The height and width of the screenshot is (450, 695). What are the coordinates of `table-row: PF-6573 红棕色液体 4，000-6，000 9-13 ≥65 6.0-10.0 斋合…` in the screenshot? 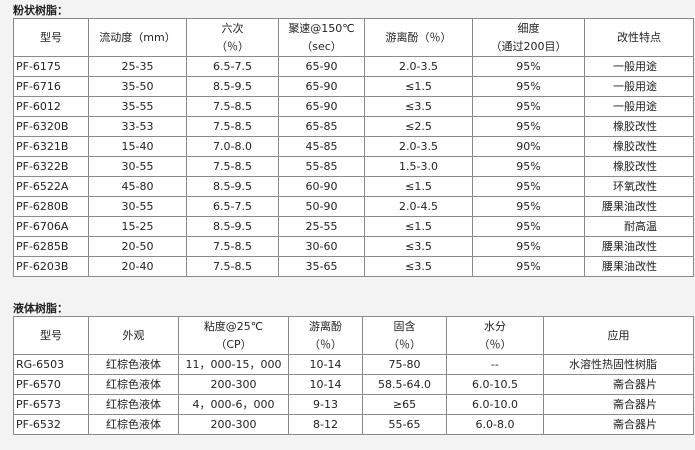 It's located at (353, 404).